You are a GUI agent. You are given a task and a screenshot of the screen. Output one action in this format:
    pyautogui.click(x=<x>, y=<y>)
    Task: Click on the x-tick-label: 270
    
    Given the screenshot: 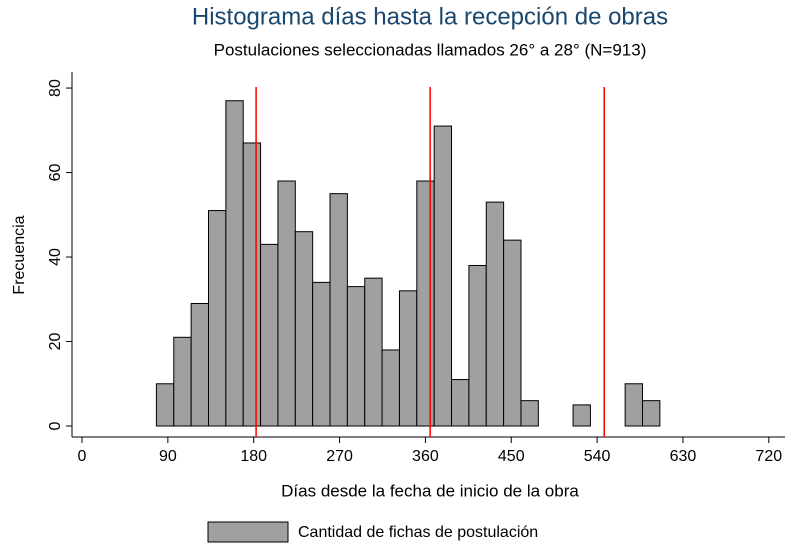 What is the action you would take?
    pyautogui.click(x=339, y=456)
    